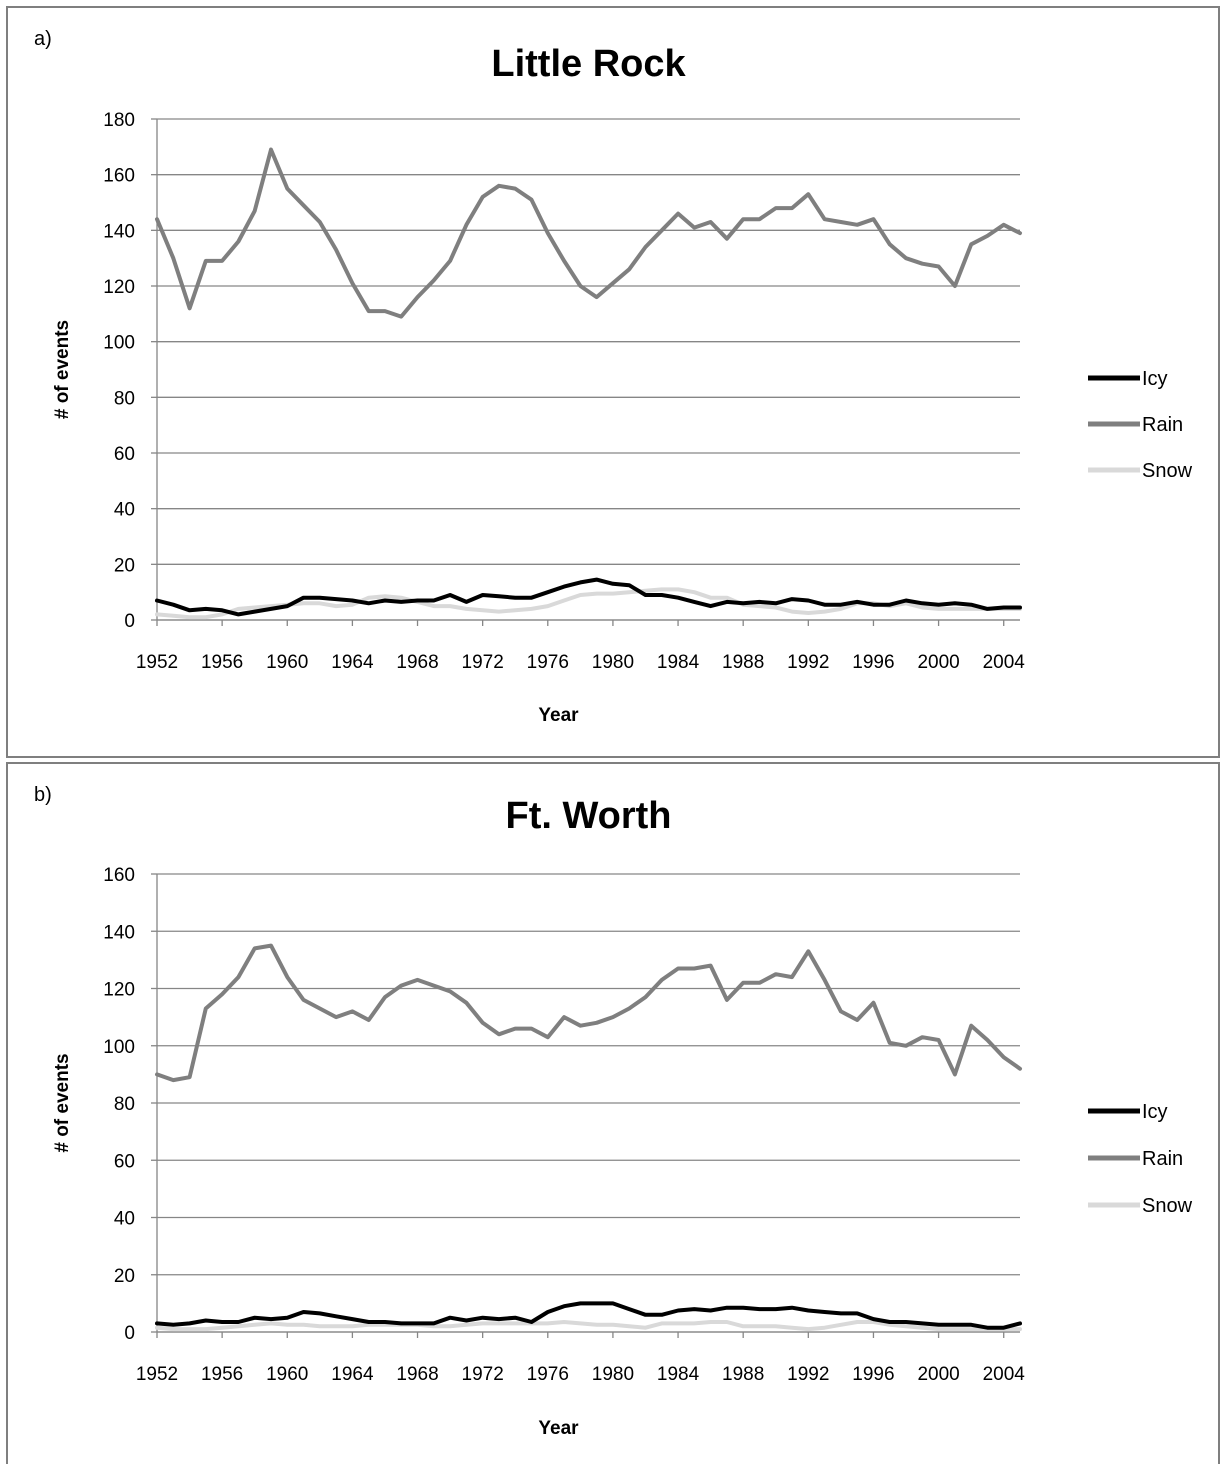  What do you see at coordinates (43, 795) in the screenshot?
I see `panel-label: b)` at bounding box center [43, 795].